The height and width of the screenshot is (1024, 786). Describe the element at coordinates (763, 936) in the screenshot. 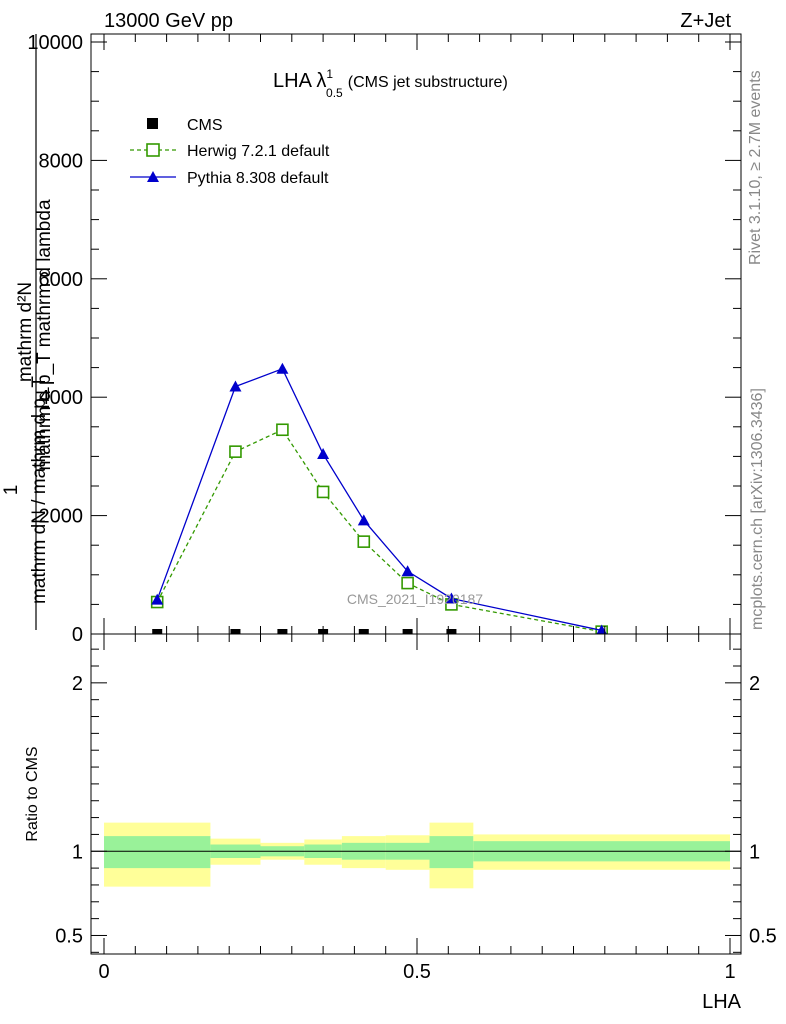

I see `ratio-y-tick-label-right: 0.5` at that location.